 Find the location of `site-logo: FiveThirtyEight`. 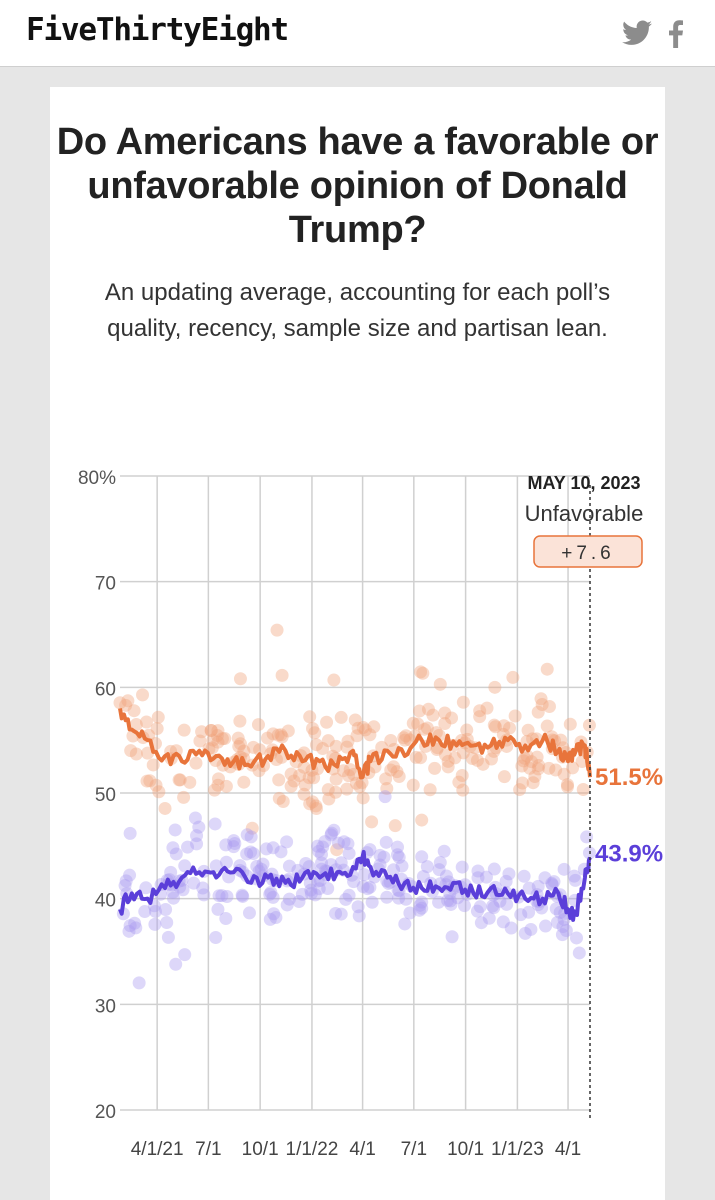

site-logo: FiveThirtyEight is located at coordinates (157, 30).